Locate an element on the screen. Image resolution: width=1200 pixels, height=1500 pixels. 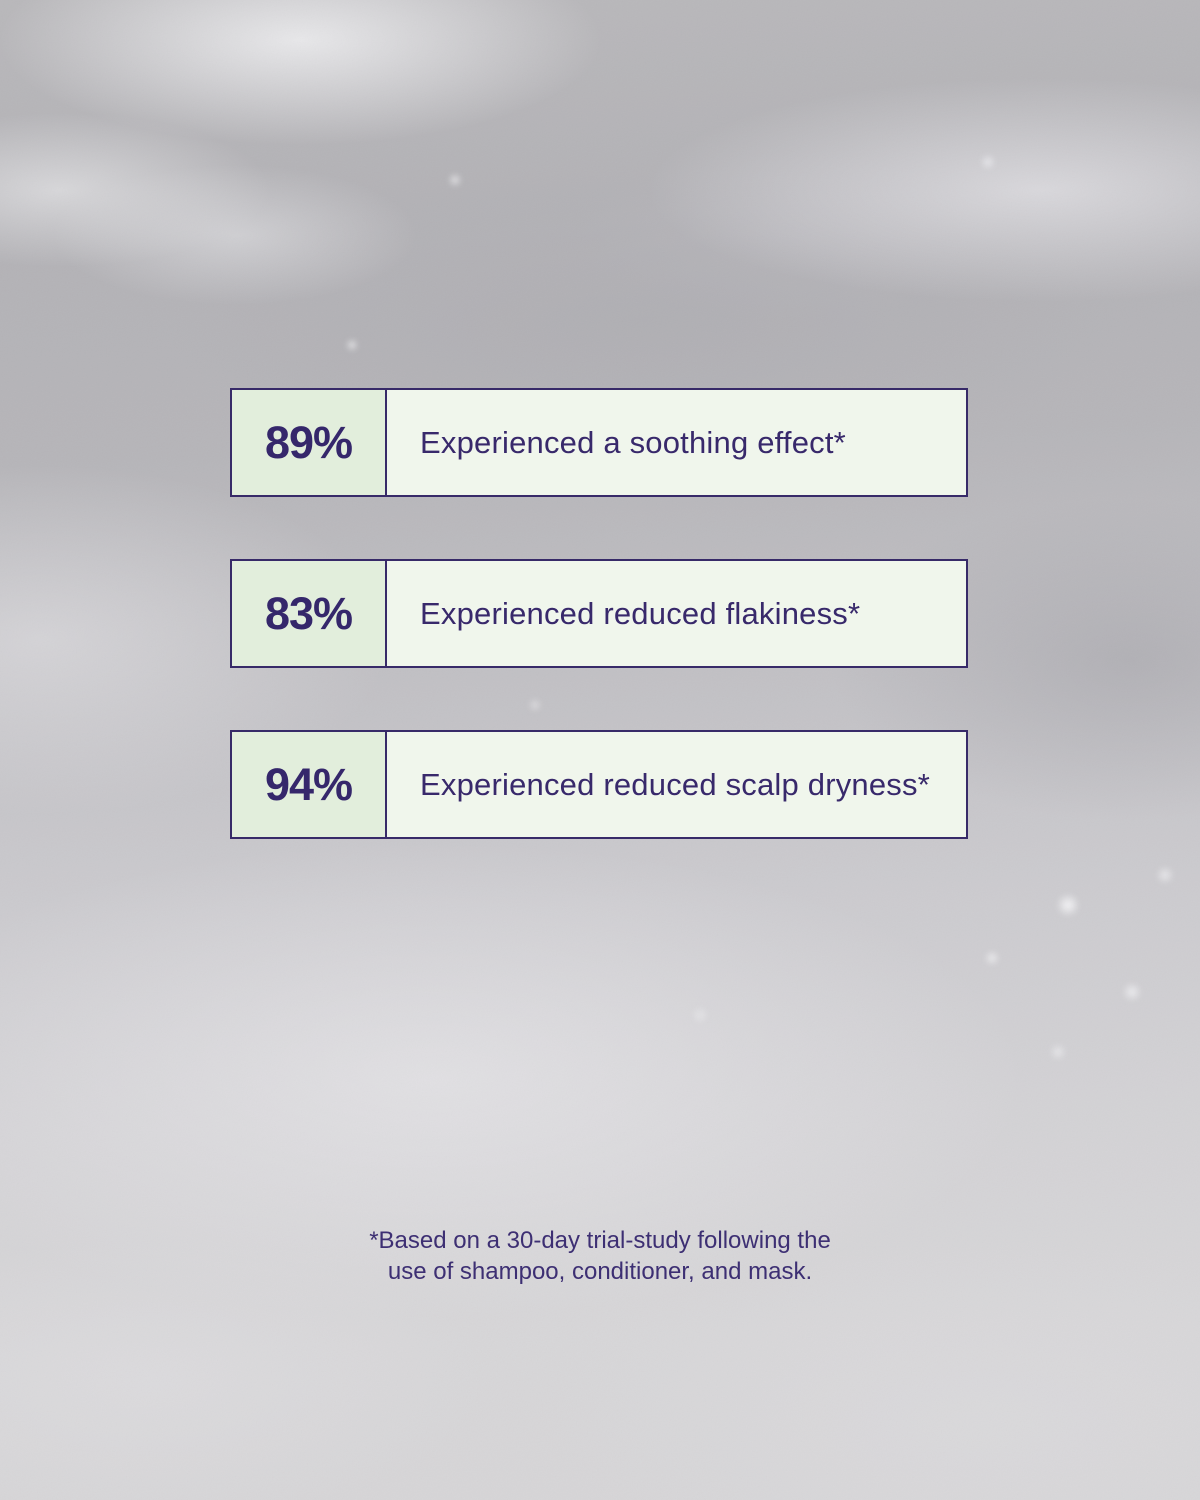
stat-label: Experienced reduced flakiness* is located at coordinates (676, 613).